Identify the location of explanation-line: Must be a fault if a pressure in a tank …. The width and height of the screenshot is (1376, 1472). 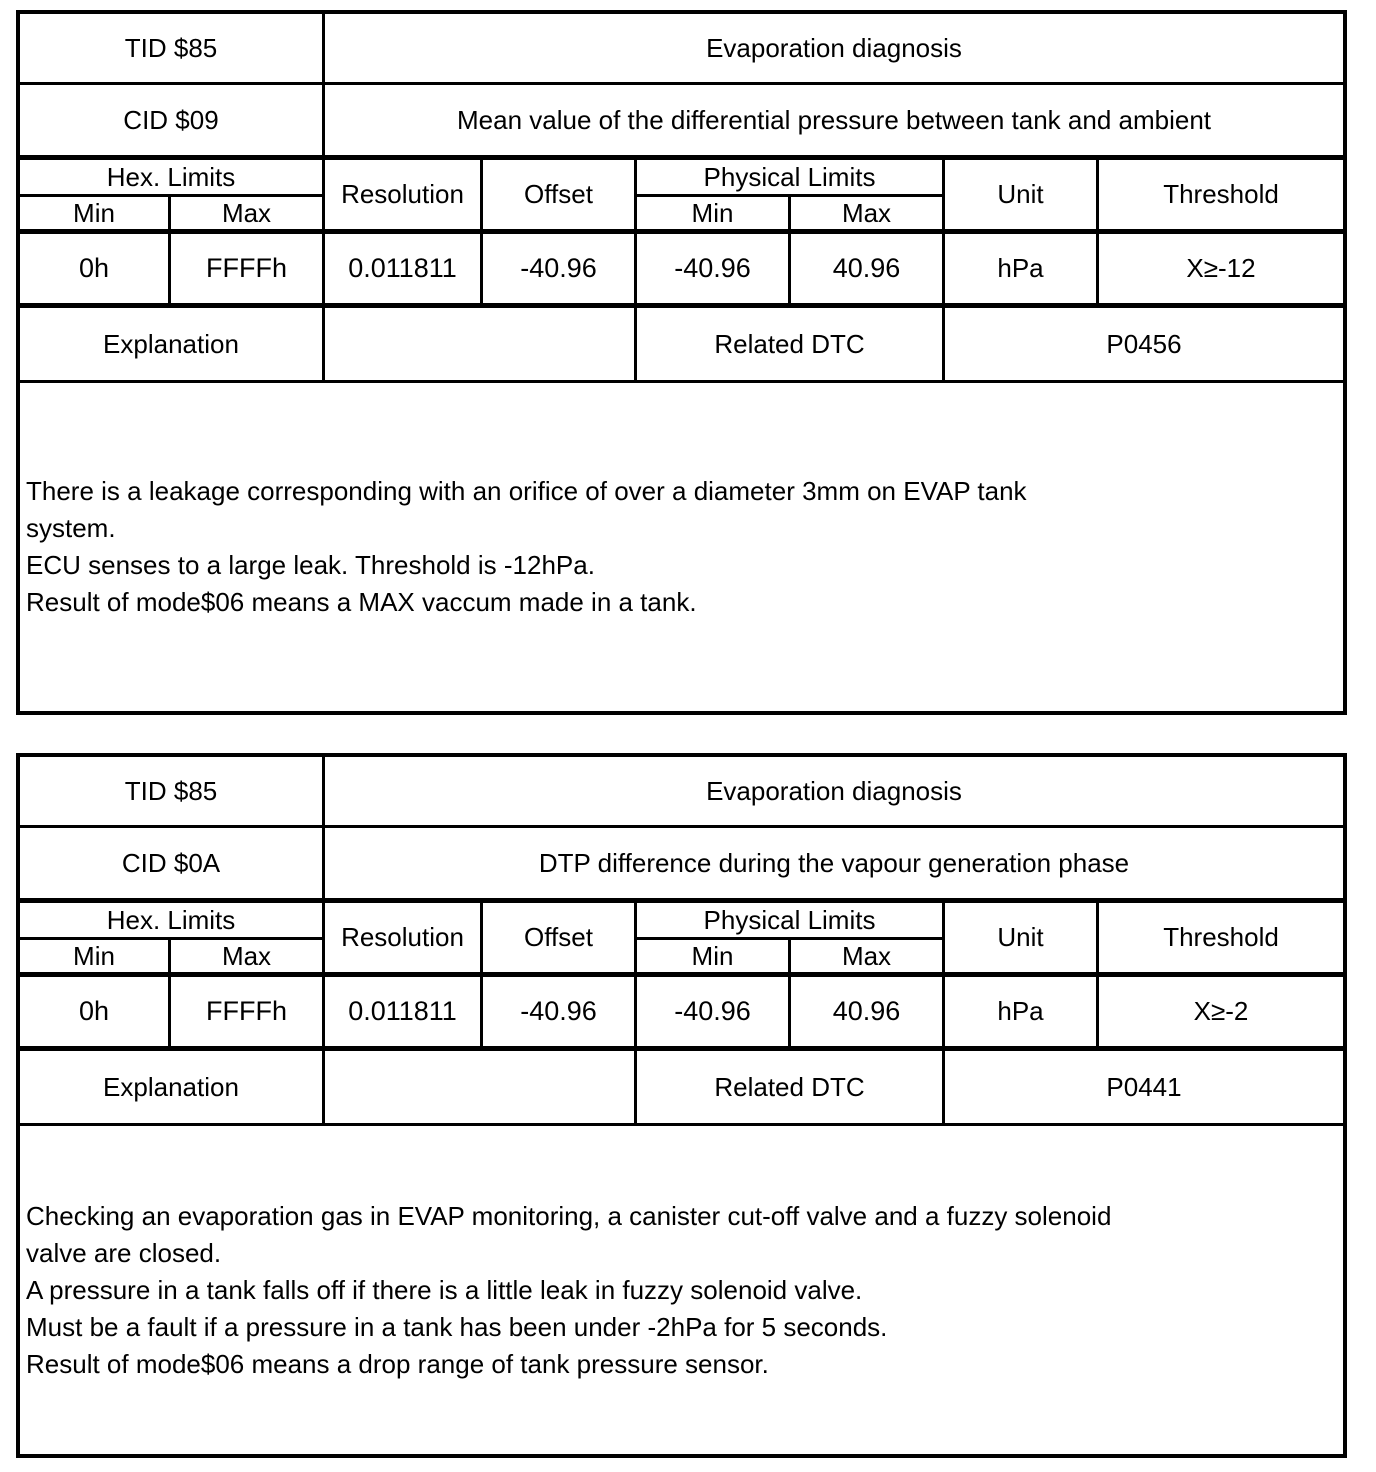
(457, 1326).